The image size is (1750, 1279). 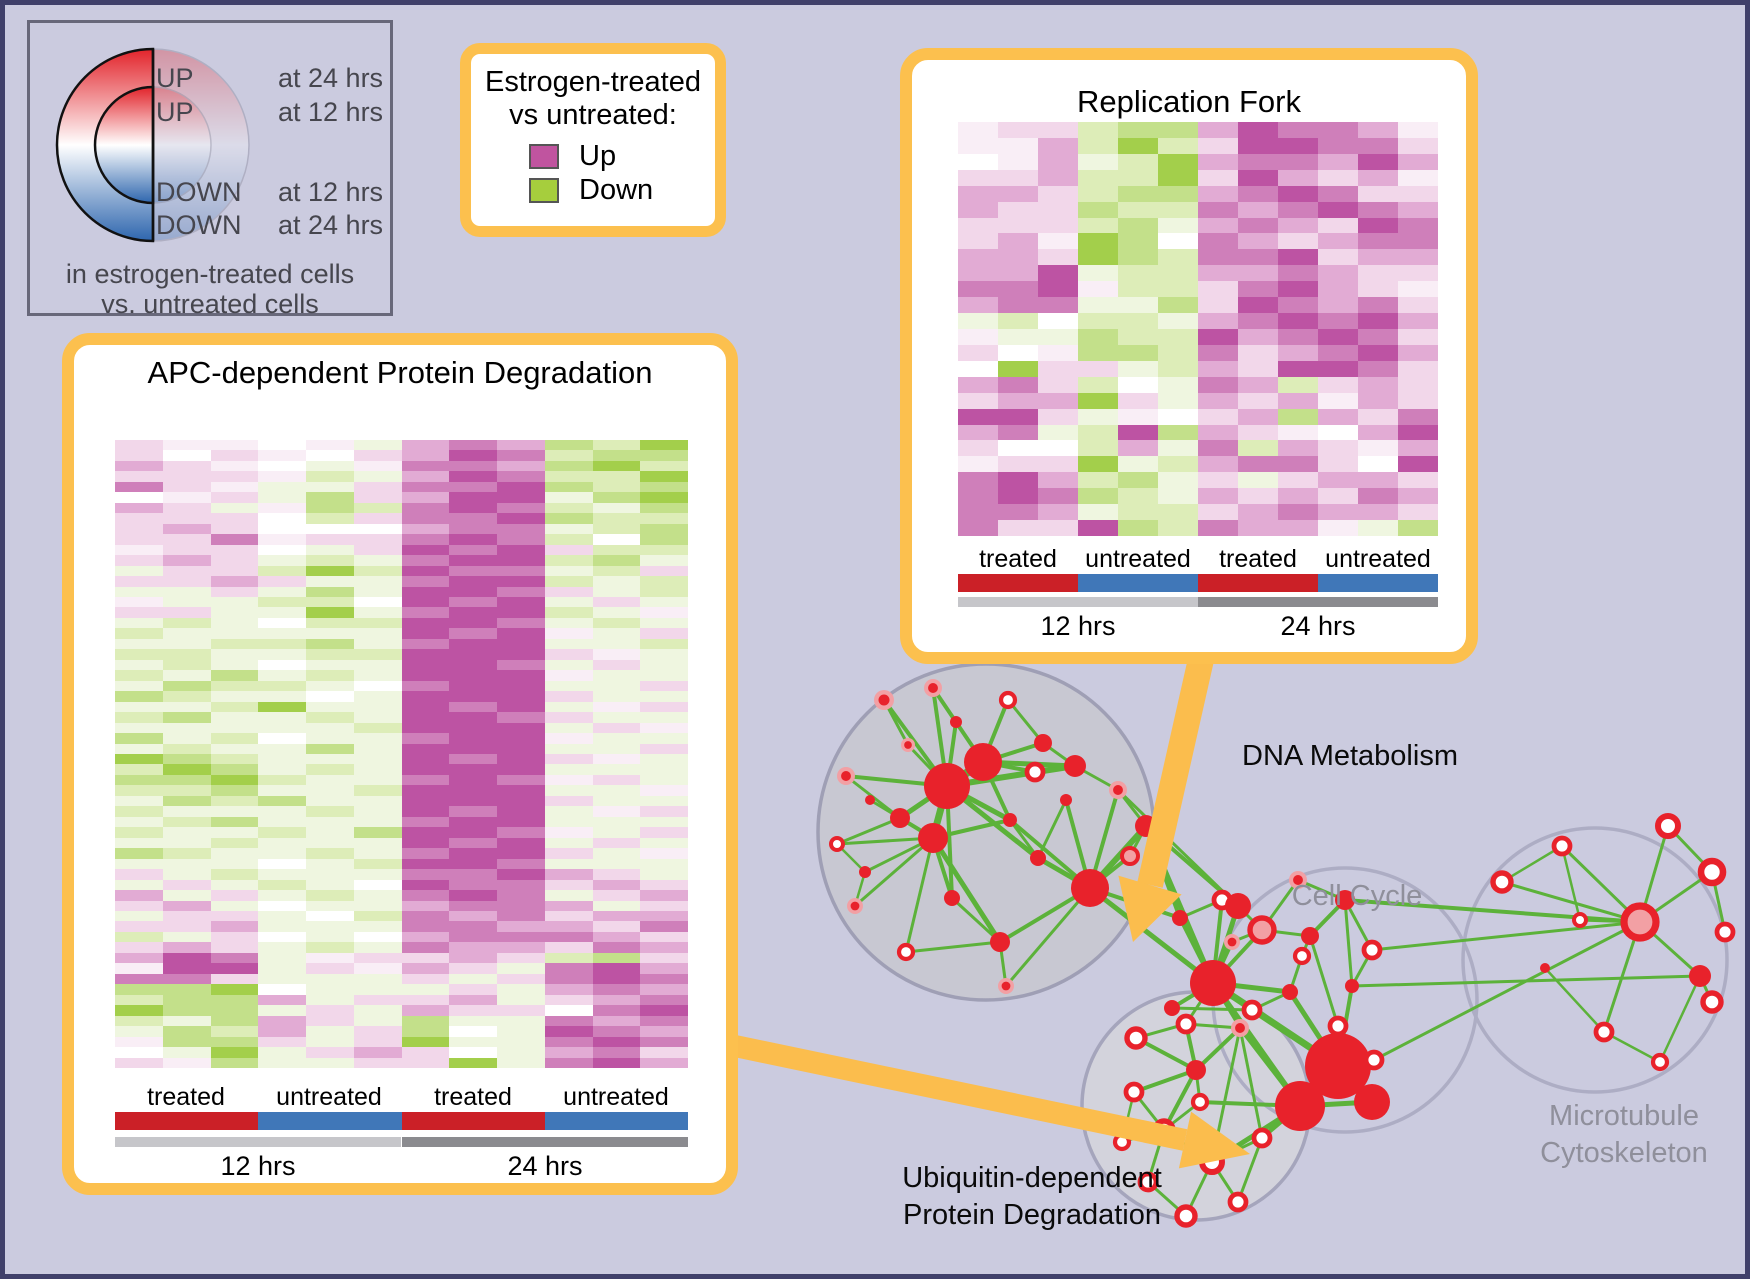 What do you see at coordinates (855, 906) in the screenshot?
I see `gene-node-halo-core` at bounding box center [855, 906].